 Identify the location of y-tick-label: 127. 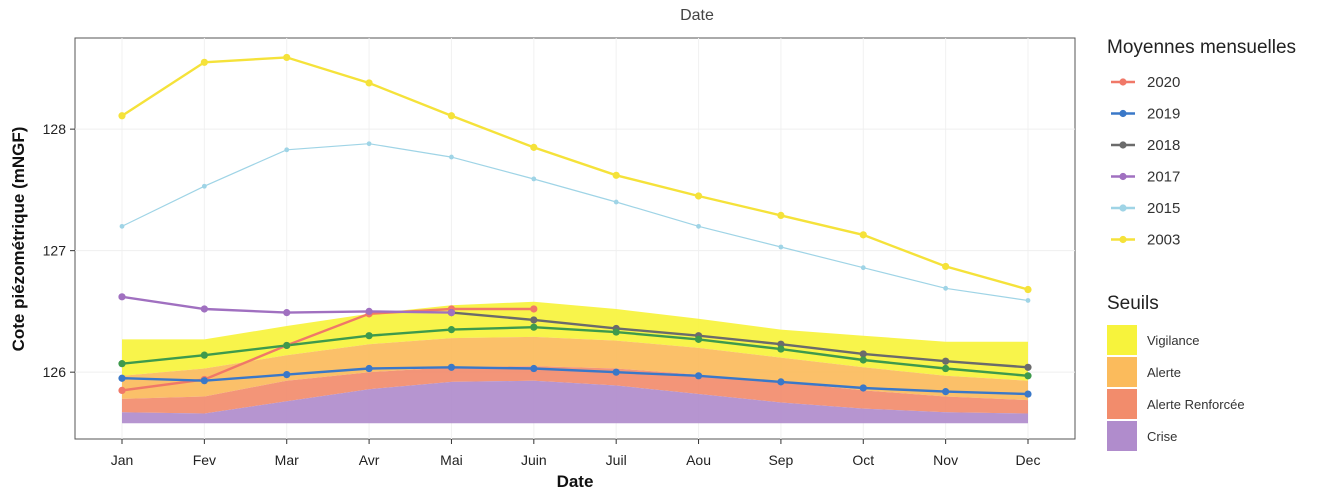
(55, 251).